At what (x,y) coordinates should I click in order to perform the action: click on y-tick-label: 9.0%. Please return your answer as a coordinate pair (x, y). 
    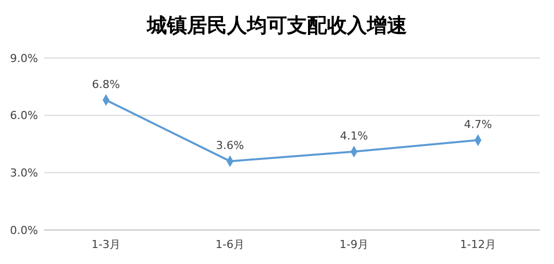
    Looking at the image, I should click on (24, 58).